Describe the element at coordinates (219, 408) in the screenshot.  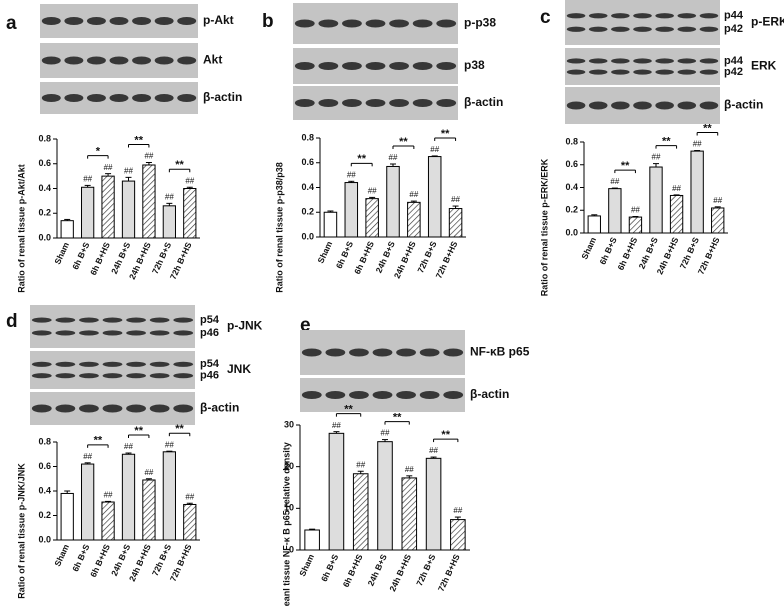
I see `blot-label: β-actin` at that location.